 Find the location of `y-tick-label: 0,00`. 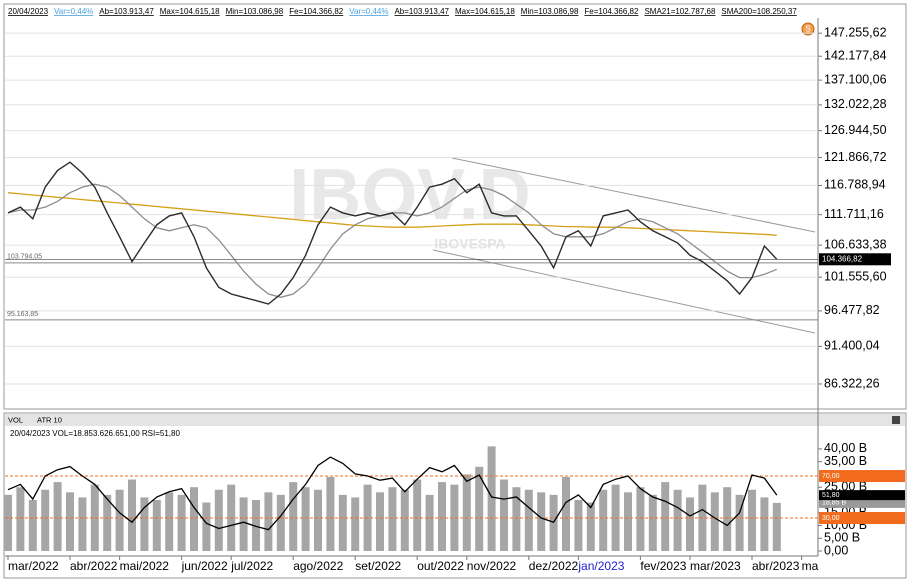

y-tick-label: 0,00 is located at coordinates (836, 550).